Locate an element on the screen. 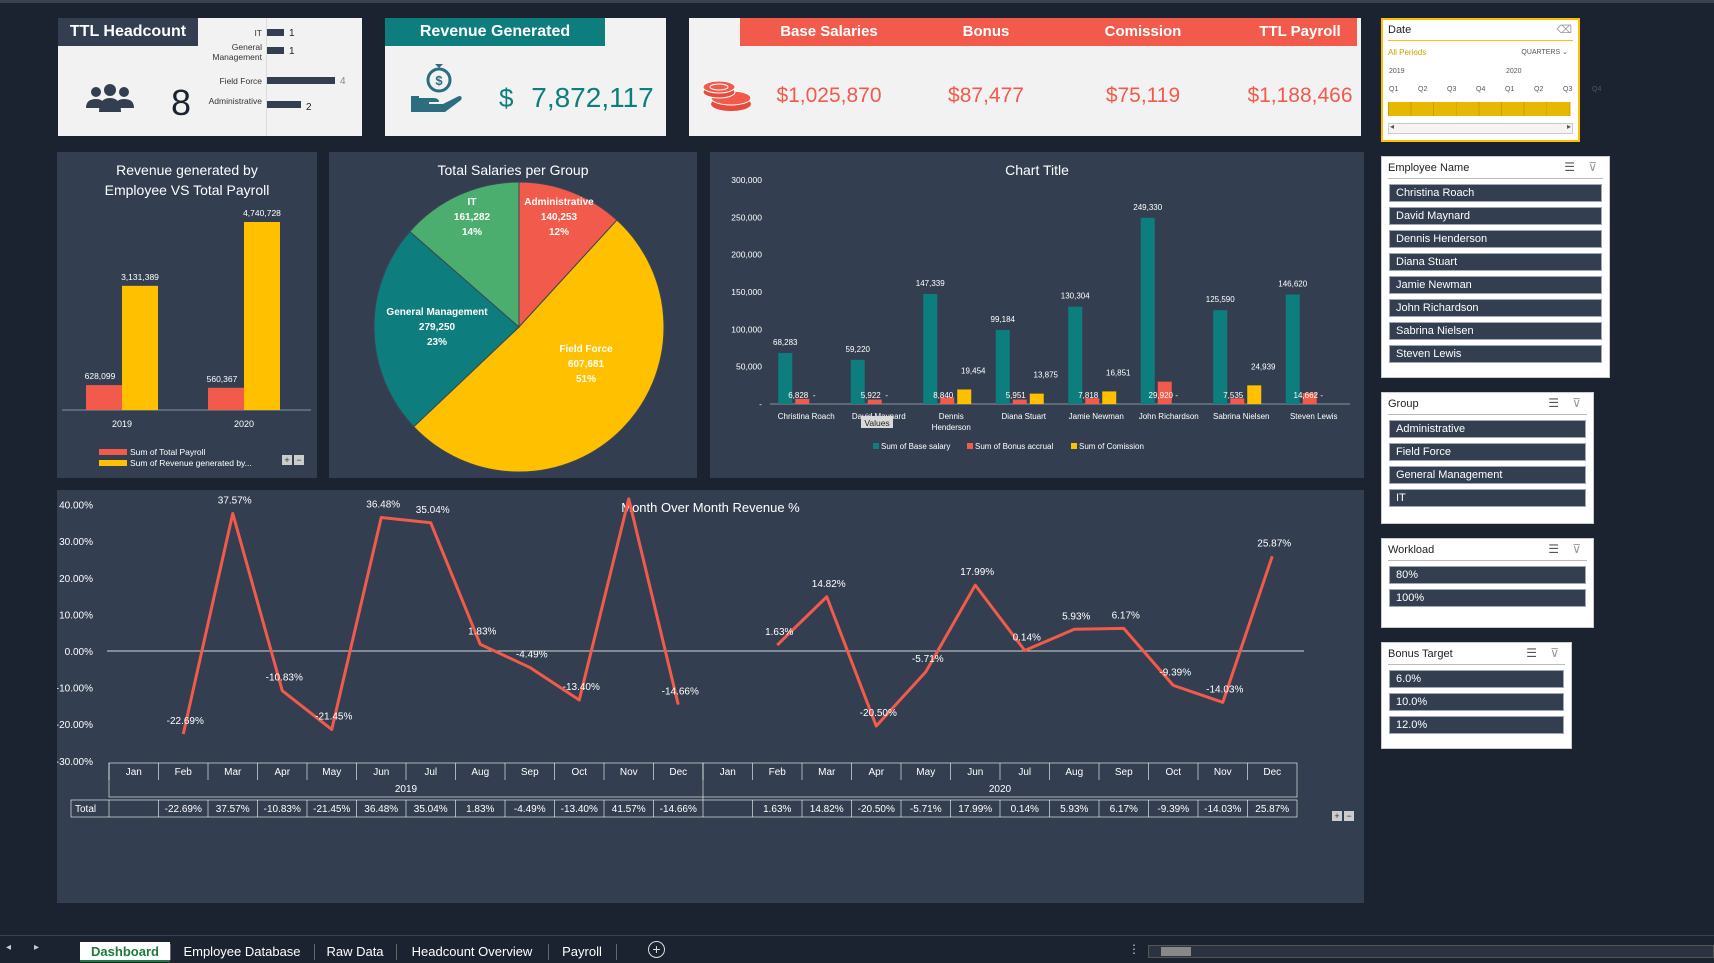 This screenshot has width=1714, height=963. slicer-item: Field Force is located at coordinates (1487, 452).